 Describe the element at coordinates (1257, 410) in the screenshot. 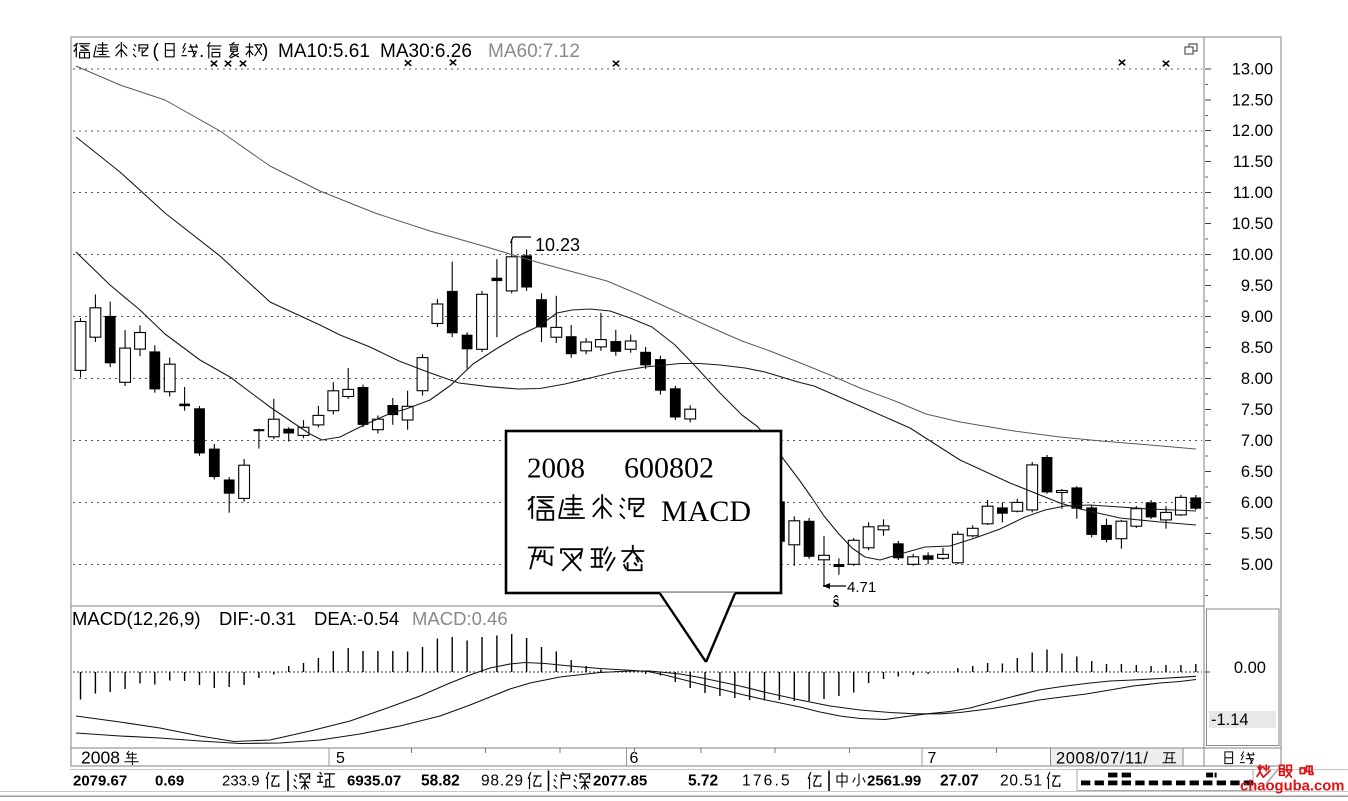

I see `svg-text: 7.50` at that location.